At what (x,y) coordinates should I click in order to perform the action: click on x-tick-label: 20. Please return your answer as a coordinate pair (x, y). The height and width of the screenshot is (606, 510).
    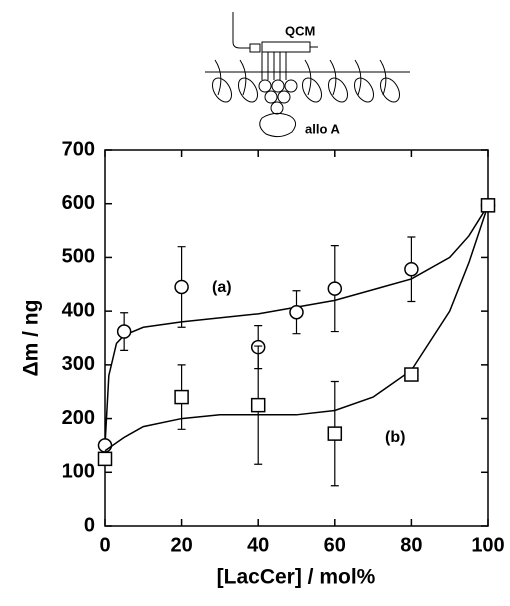
    Looking at the image, I should click on (181, 545).